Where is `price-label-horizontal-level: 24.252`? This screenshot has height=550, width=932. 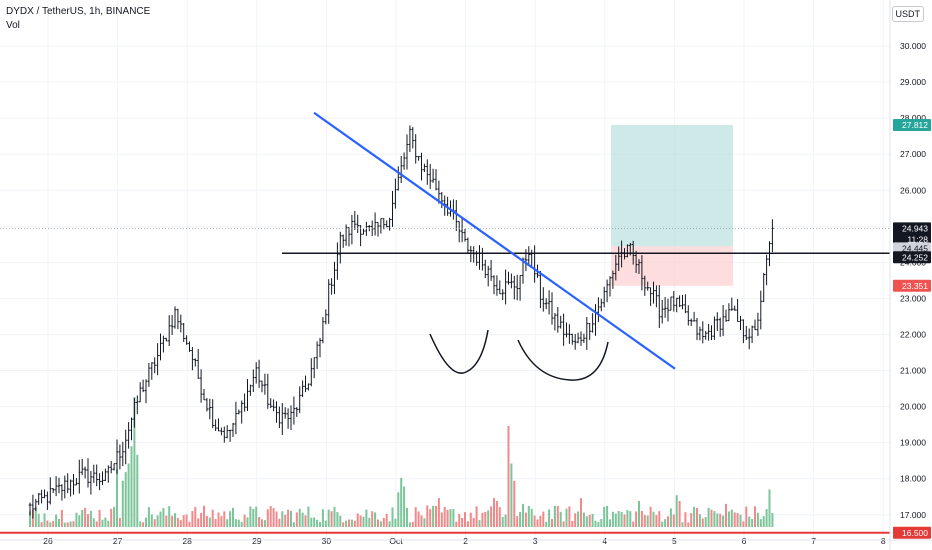 price-label-horizontal-level: 24.252 is located at coordinates (915, 257).